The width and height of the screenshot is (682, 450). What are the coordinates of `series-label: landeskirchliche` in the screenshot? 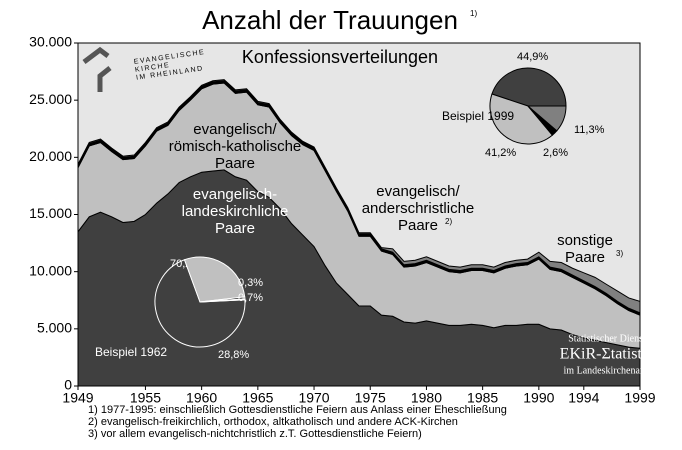 It's located at (235, 211).